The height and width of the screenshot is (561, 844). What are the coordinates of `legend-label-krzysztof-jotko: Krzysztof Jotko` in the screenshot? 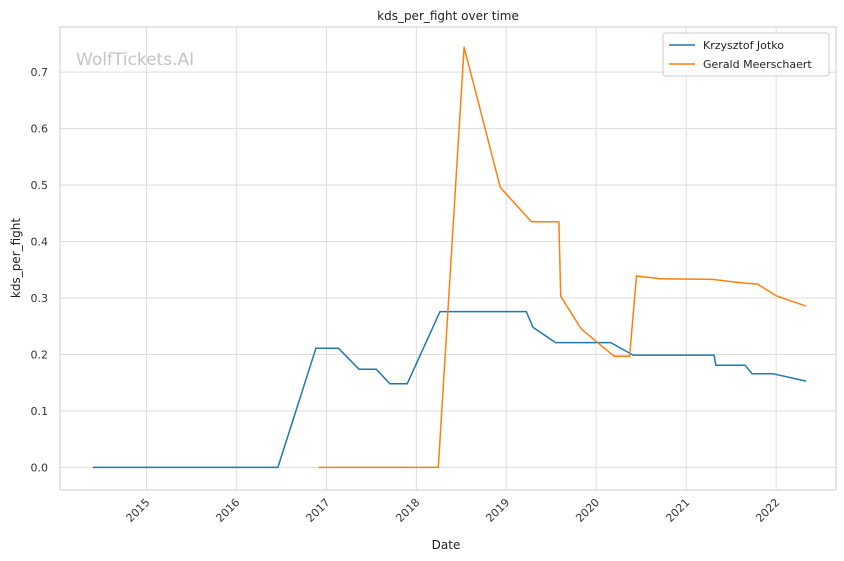 It's located at (743, 45).